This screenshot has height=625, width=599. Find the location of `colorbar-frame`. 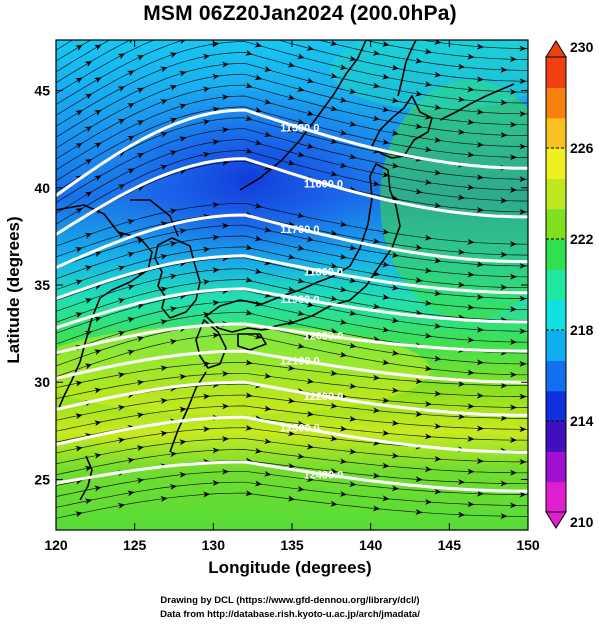

colorbar-frame is located at coordinates (556, 284).